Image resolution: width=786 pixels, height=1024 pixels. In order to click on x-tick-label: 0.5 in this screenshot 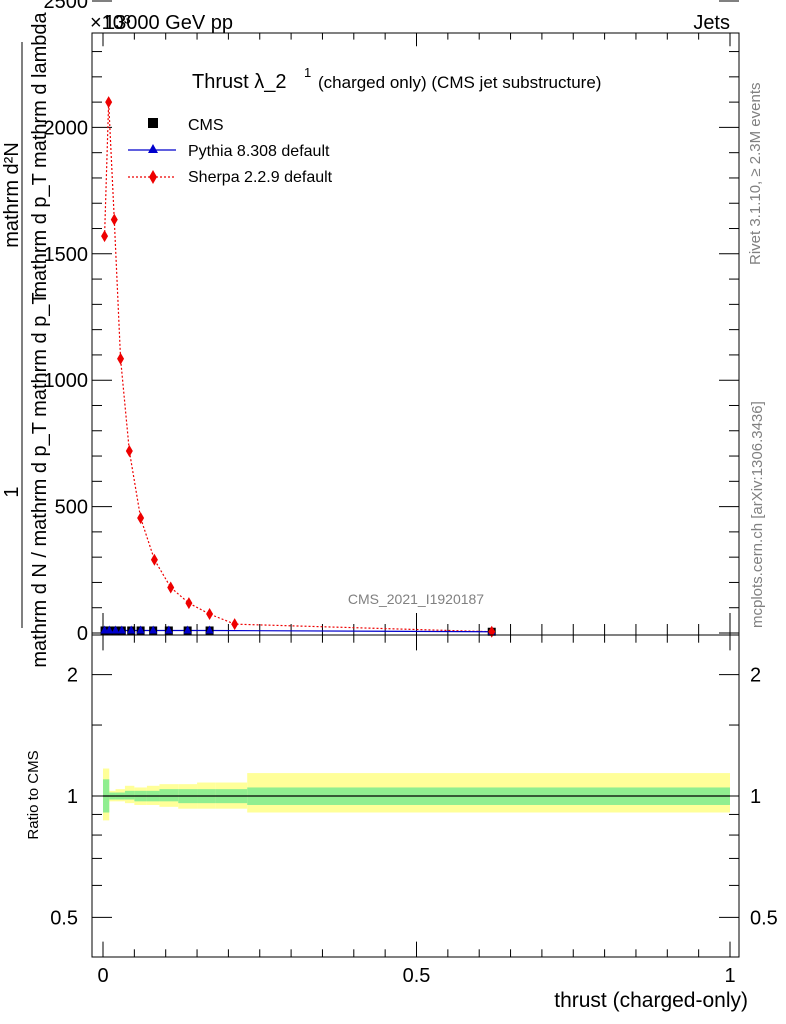, I will do `click(417, 976)`.